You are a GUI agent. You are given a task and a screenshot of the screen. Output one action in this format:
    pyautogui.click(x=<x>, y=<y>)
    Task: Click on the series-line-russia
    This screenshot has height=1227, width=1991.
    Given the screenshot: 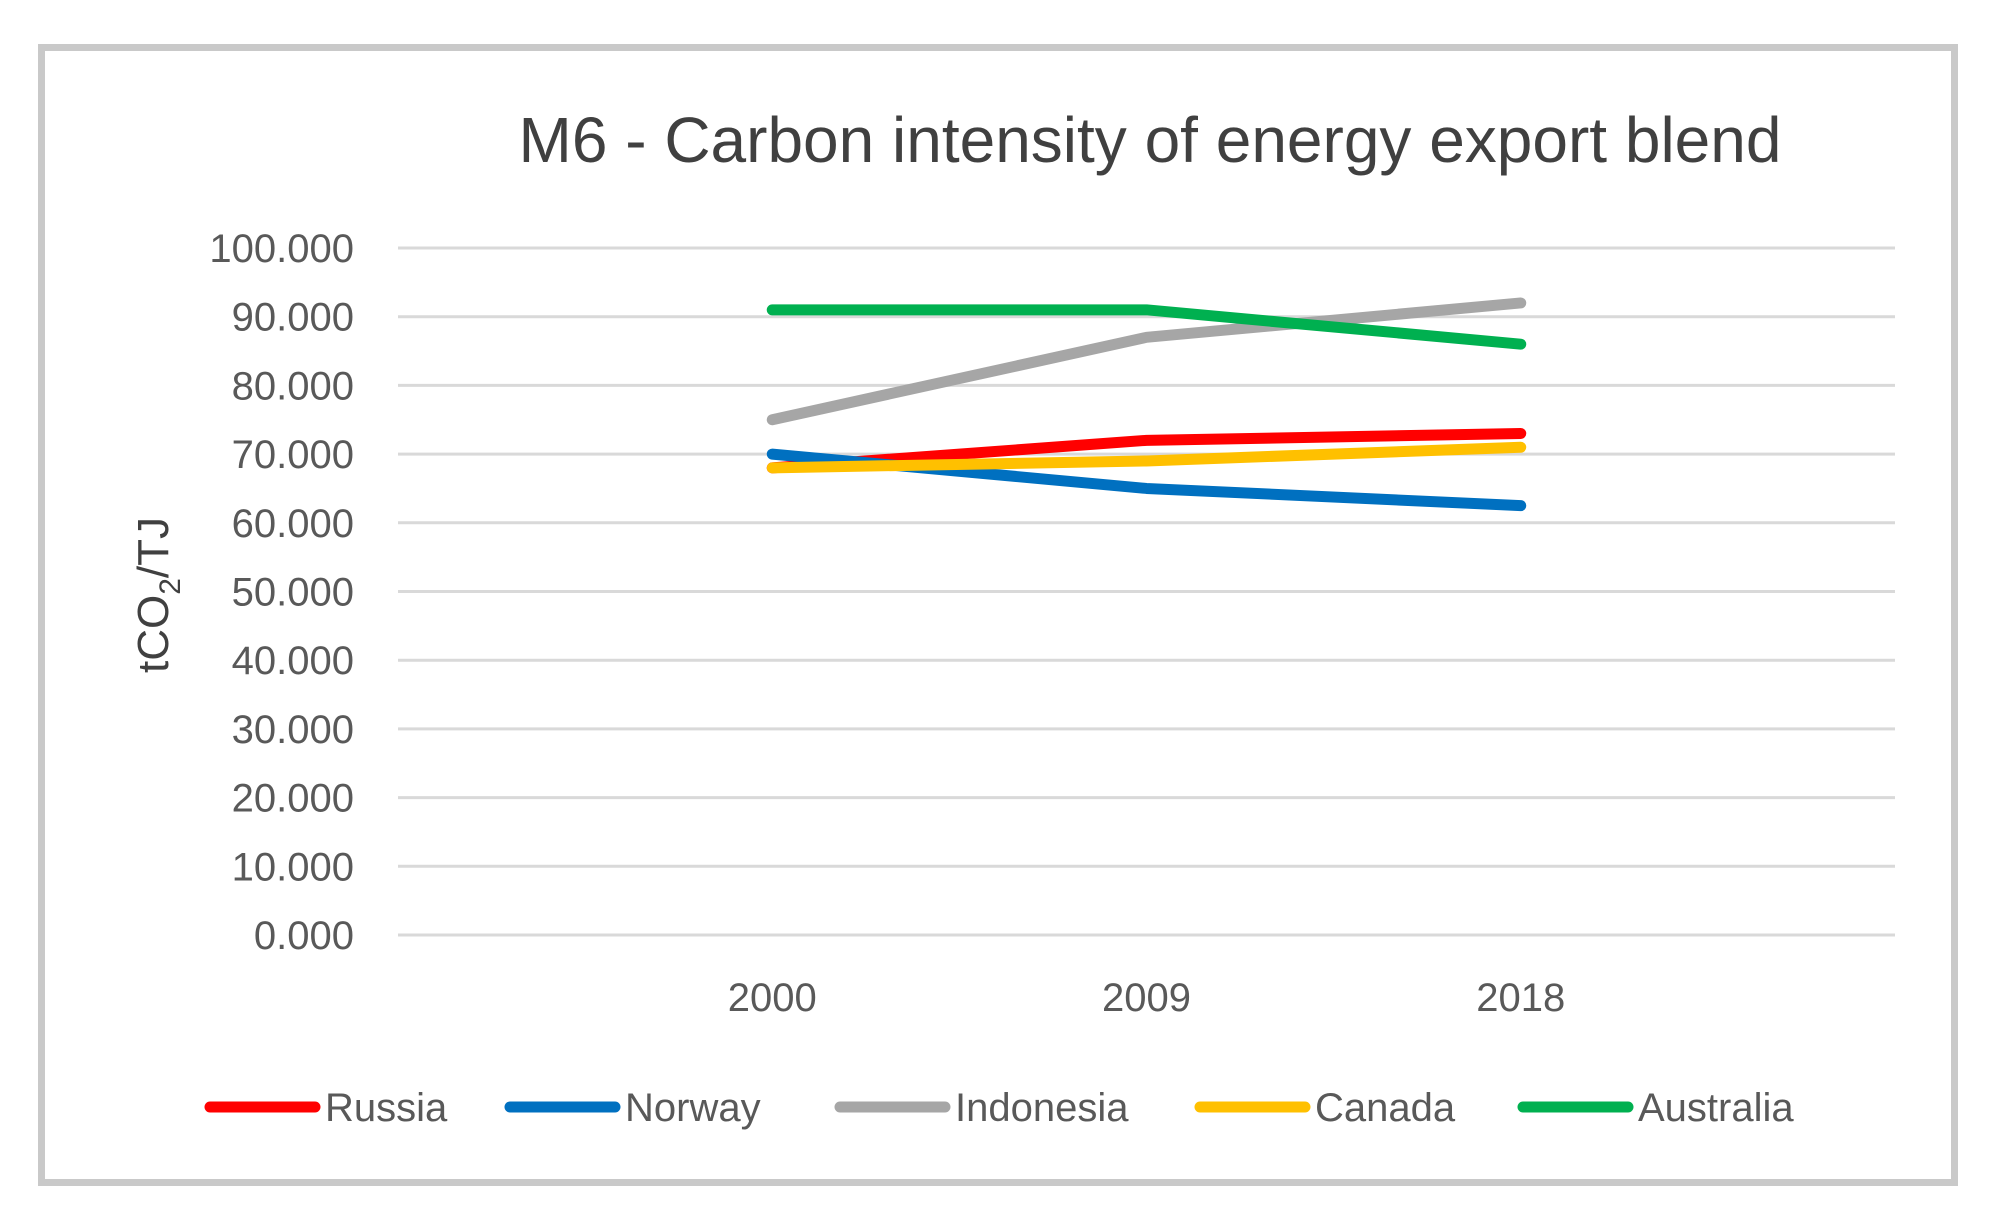 What is the action you would take?
    pyautogui.click(x=1146, y=450)
    